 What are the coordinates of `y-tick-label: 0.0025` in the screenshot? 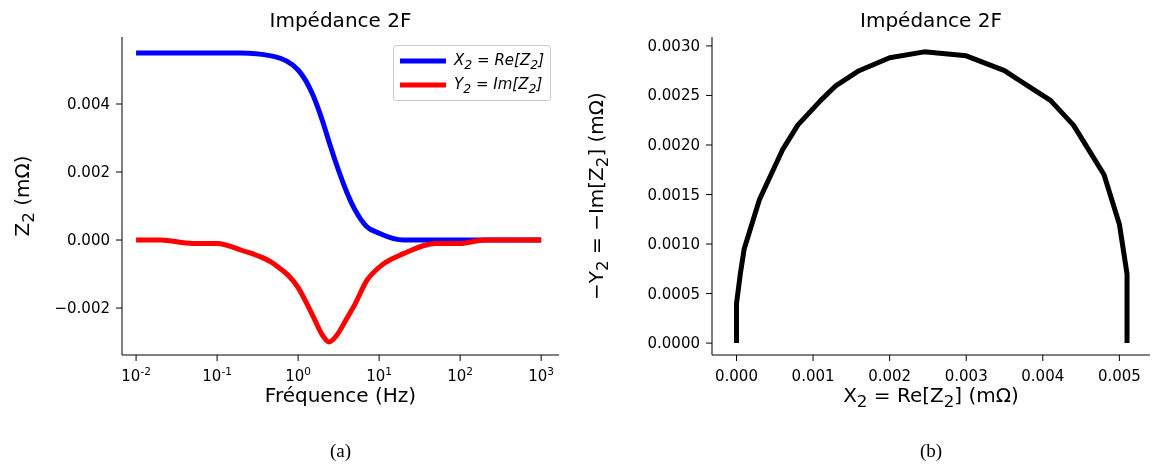 It's located at (673, 95).